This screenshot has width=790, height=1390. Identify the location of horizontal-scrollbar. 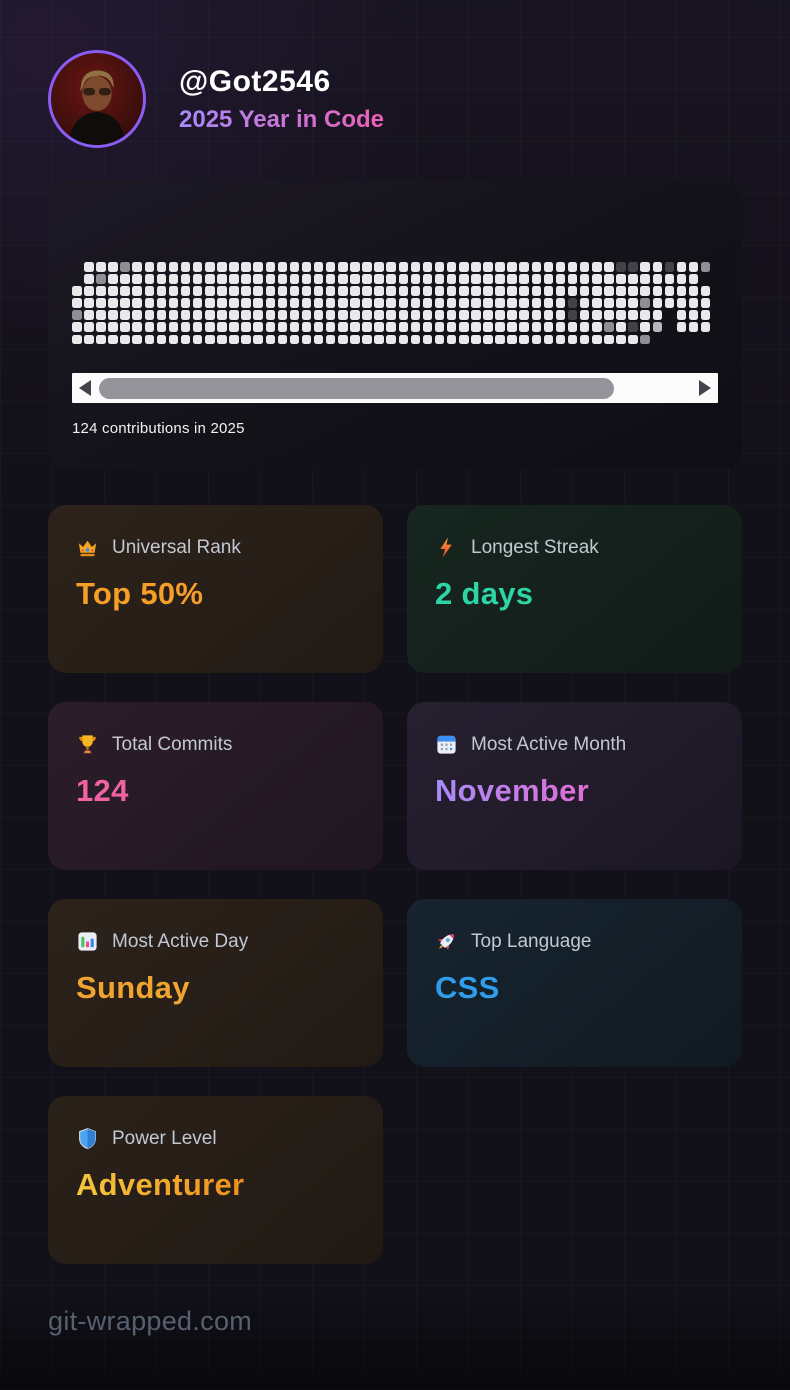
(395, 388).